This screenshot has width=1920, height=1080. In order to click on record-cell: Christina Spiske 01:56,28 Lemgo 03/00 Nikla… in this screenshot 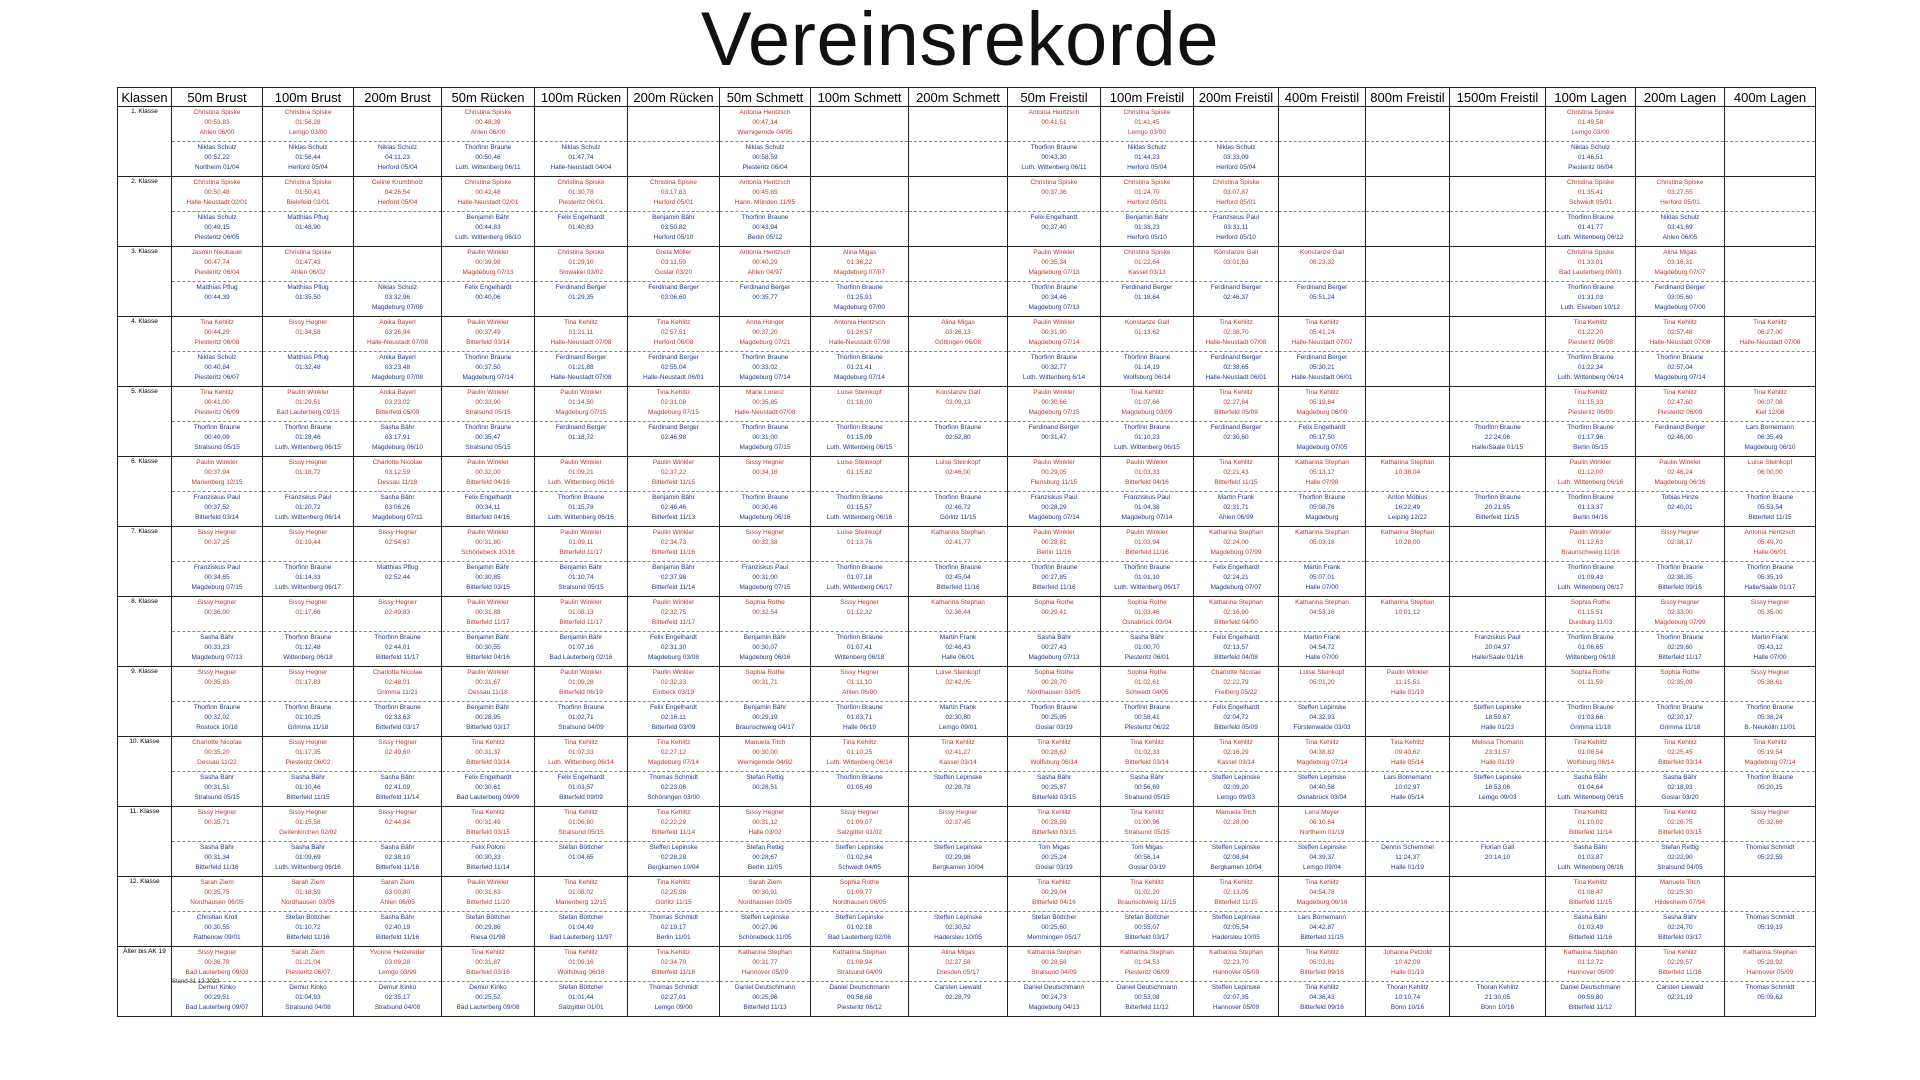, I will do `click(308, 141)`.